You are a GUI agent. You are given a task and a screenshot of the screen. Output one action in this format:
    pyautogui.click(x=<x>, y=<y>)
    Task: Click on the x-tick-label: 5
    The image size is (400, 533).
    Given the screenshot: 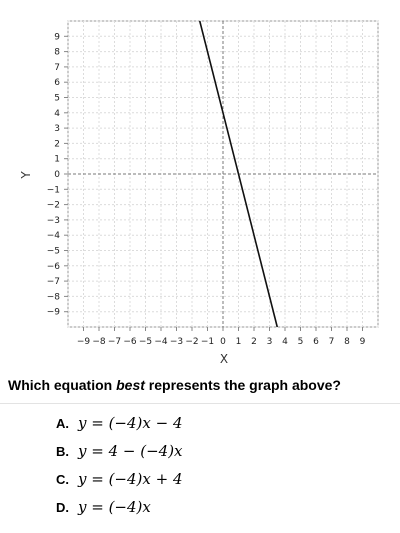 What is the action you would take?
    pyautogui.click(x=301, y=342)
    